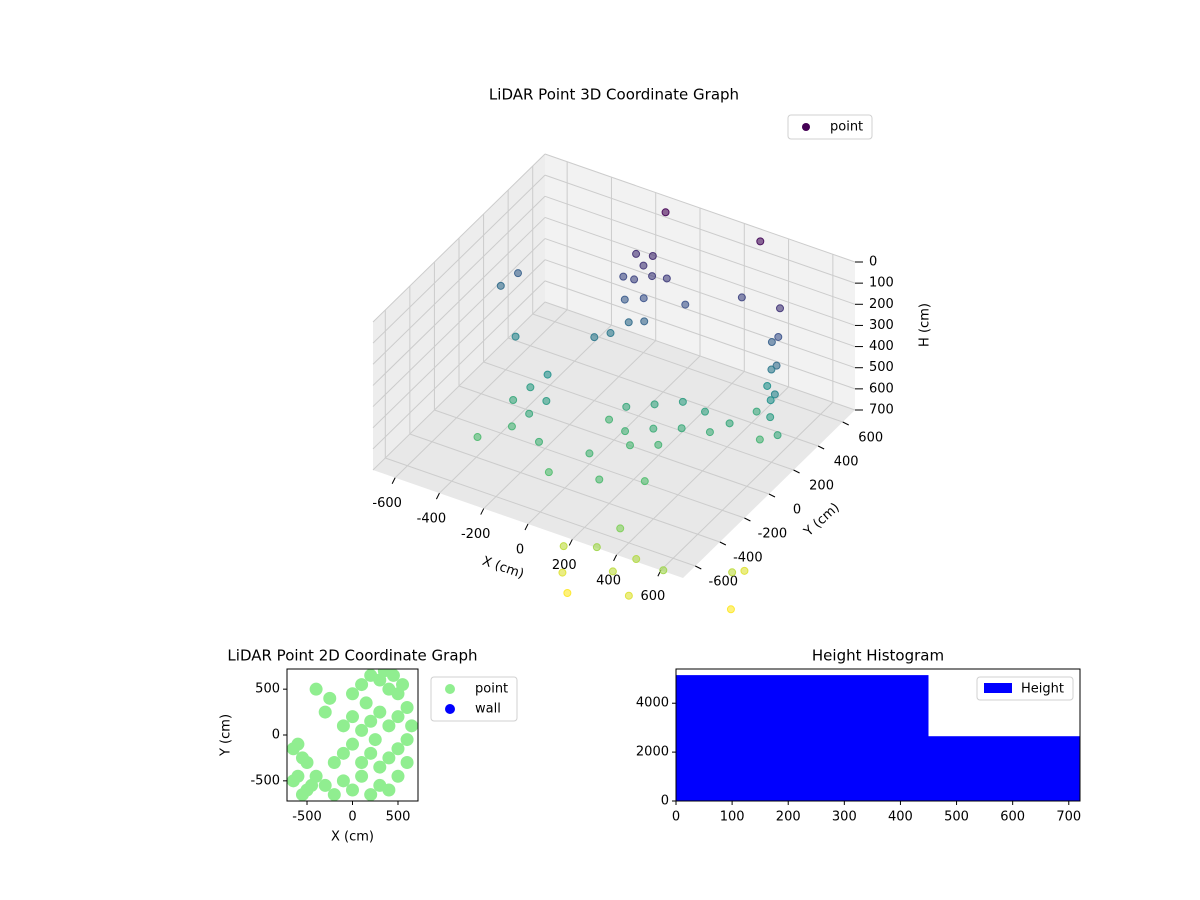 The height and width of the screenshot is (900, 1200). I want to click on axes-frame, so click(878, 735).